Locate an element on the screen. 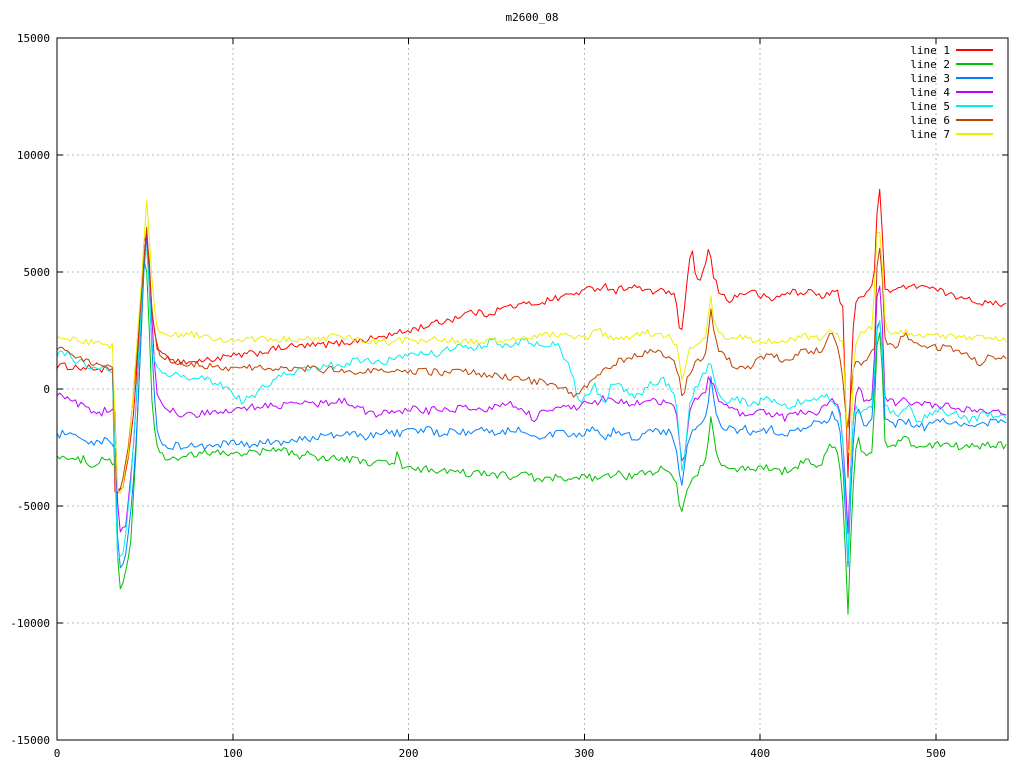 The height and width of the screenshot is (768, 1024). x-tick-label-300: 300 is located at coordinates (584, 753).